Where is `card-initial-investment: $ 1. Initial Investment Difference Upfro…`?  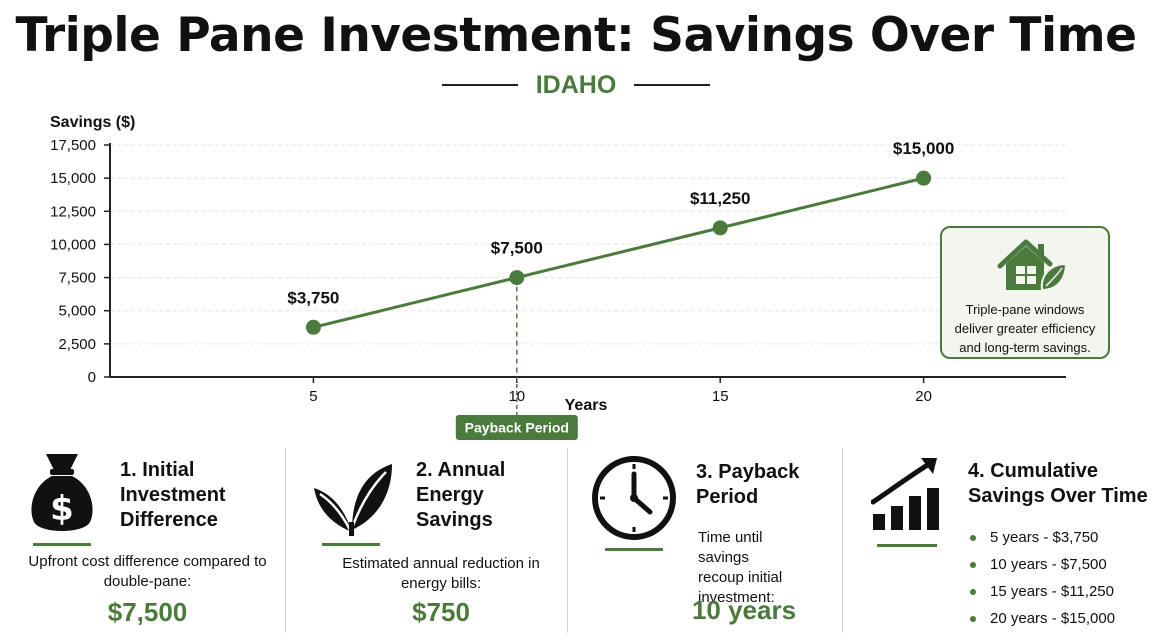
card-initial-investment: $ 1. Initial Investment Difference Upfro… is located at coordinates (142, 540).